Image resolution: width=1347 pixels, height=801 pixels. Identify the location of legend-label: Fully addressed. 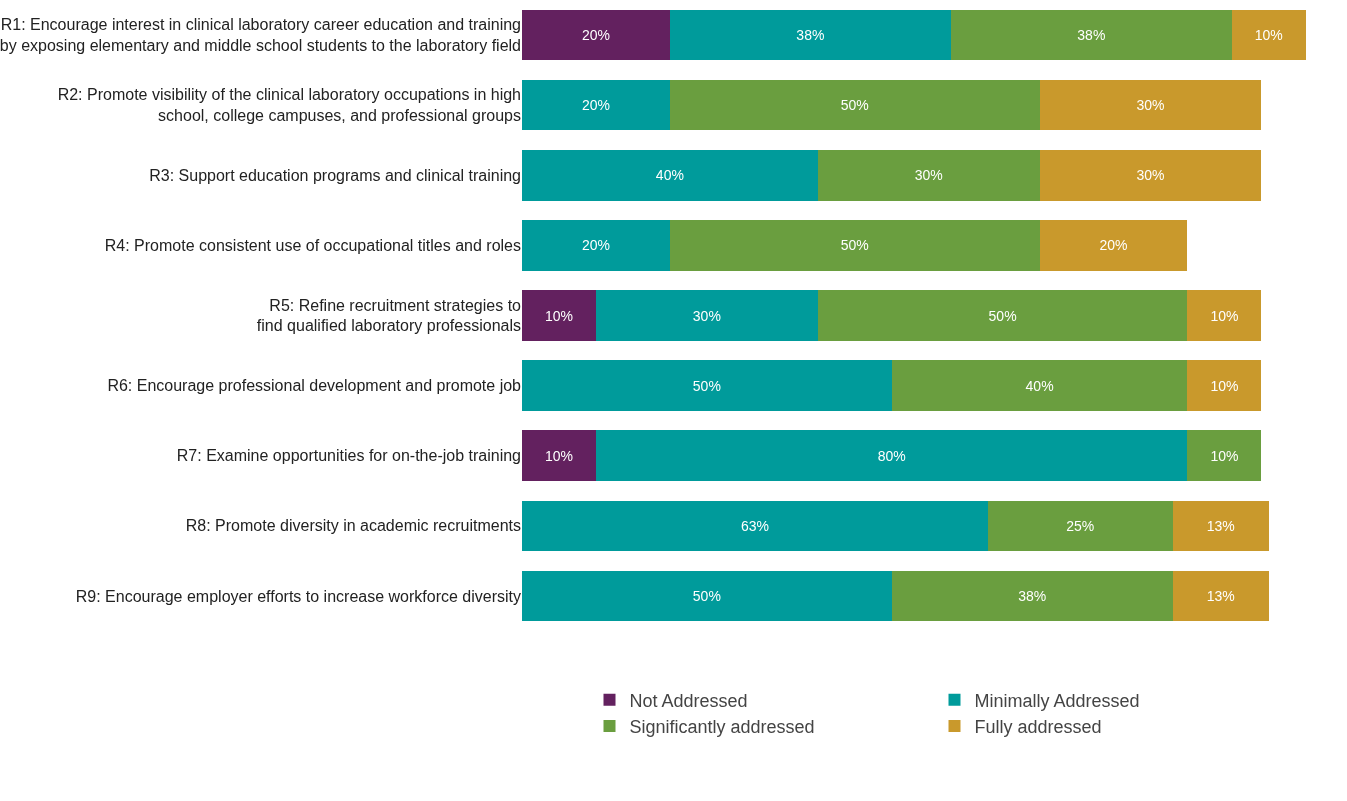
(1038, 727).